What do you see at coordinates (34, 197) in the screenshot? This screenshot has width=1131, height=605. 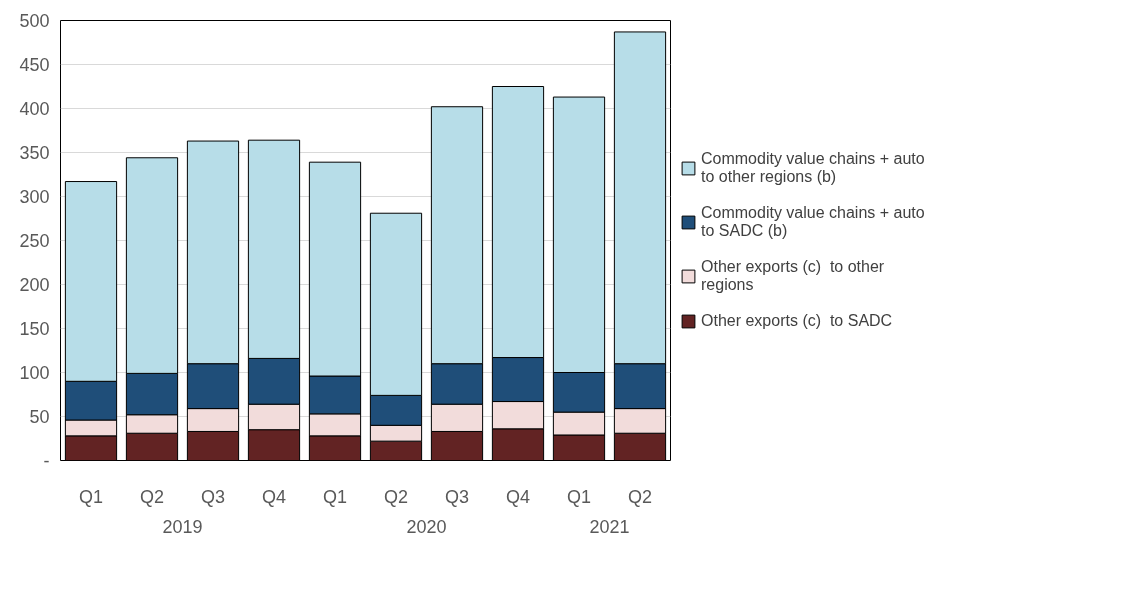 I see `y-tick-label: 300` at bounding box center [34, 197].